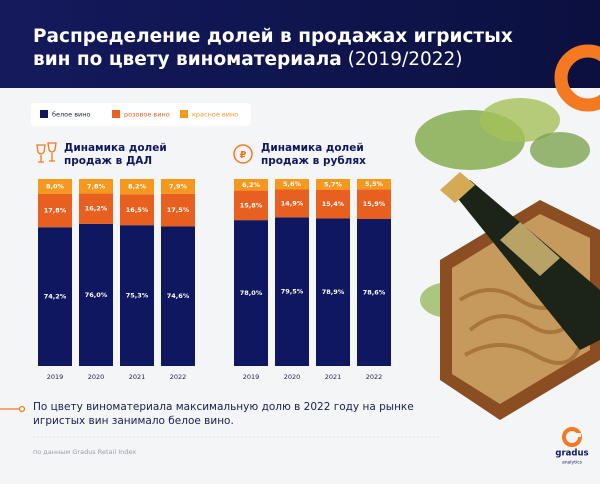  I want to click on value-label: 7,8%, so click(96, 186).